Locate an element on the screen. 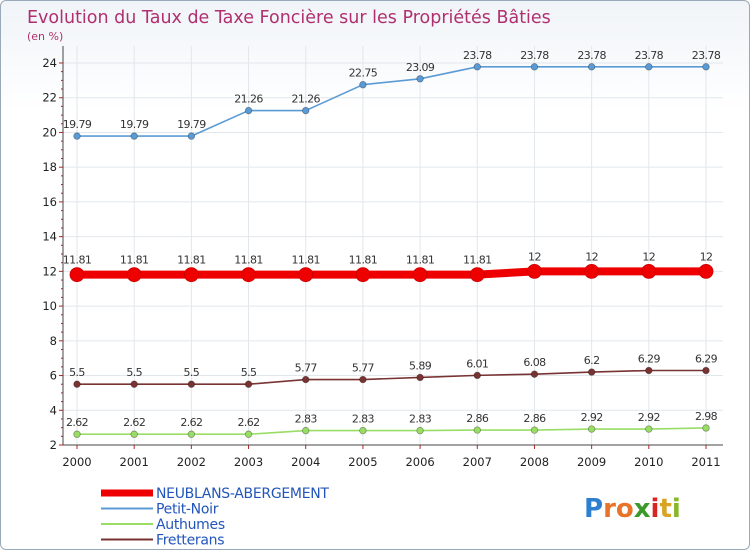 The width and height of the screenshot is (750, 550). y-tick-label: 12 is located at coordinates (49, 271).